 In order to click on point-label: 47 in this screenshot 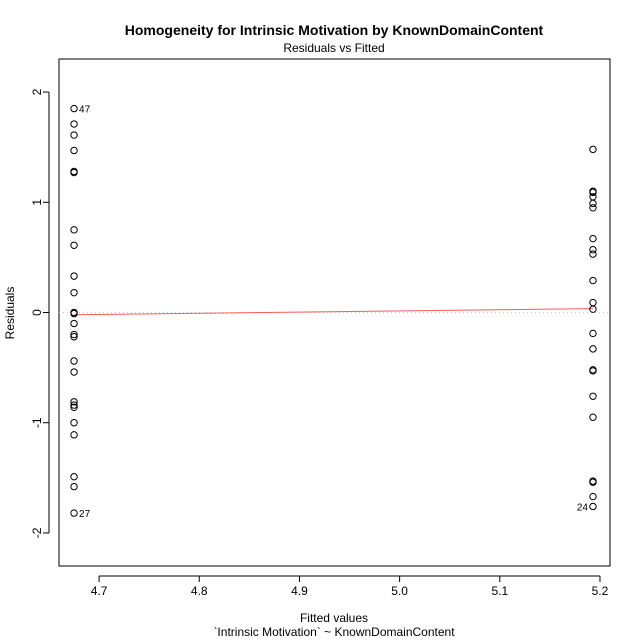, I will do `click(85, 110)`.